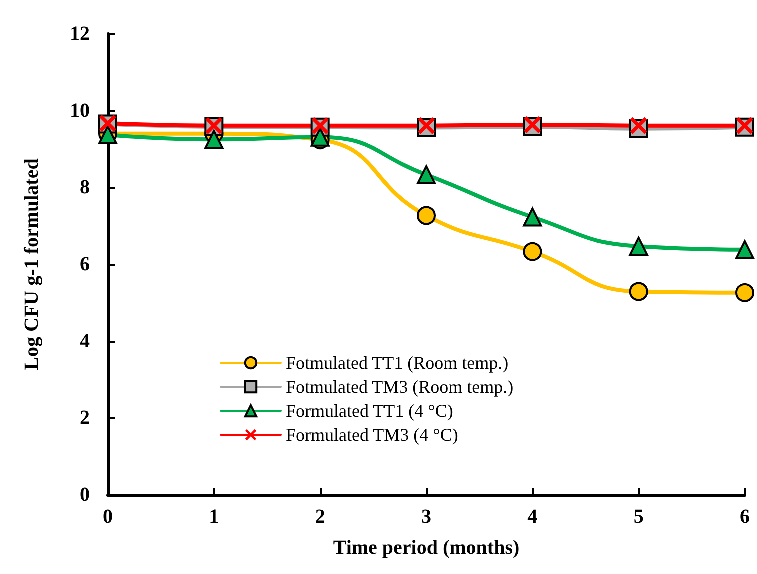  Describe the element at coordinates (85, 495) in the screenshot. I see `y-tick-label: 0` at that location.